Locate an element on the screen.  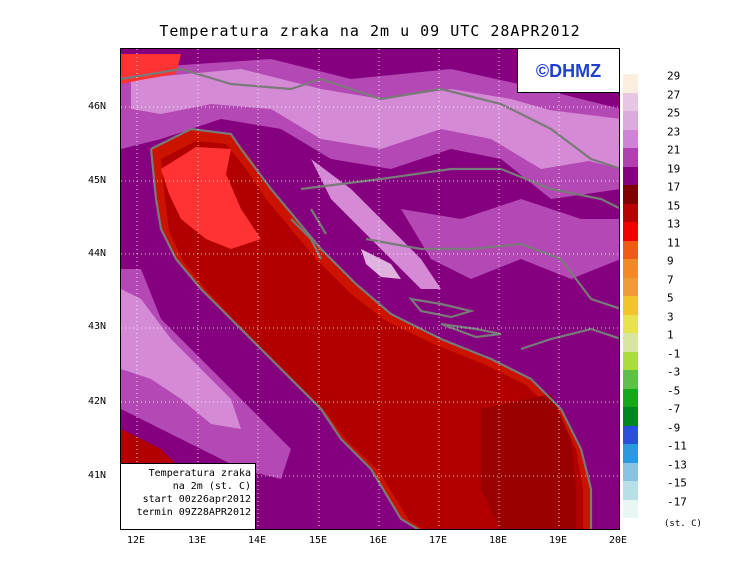
info-line-1: Temperatura zraka is located at coordinates (199, 473).